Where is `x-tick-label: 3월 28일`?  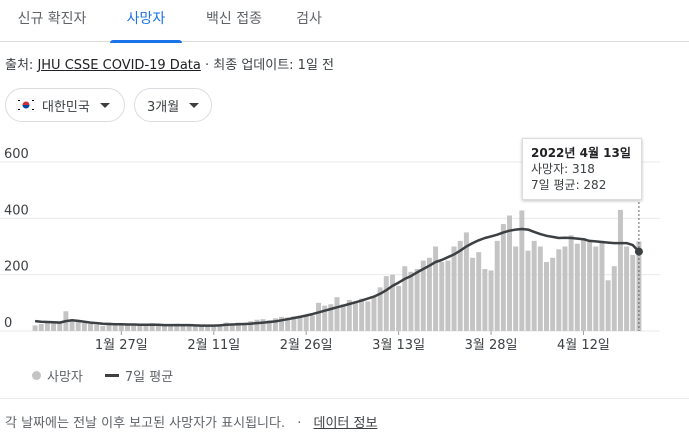 x-tick-label: 3월 28일 is located at coordinates (491, 345).